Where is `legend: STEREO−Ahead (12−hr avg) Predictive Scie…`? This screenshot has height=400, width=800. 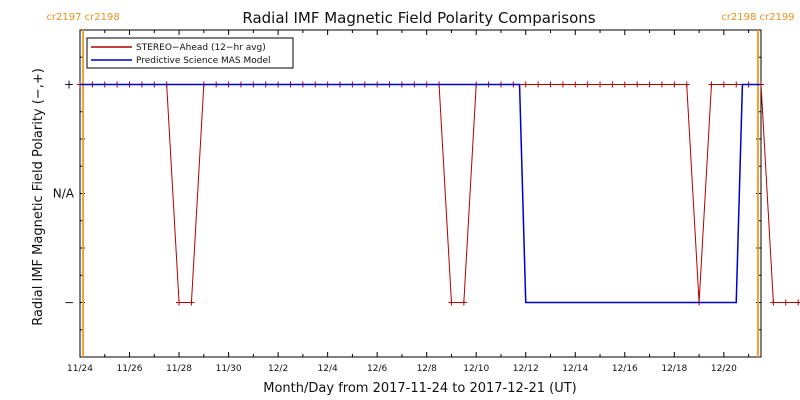
legend: STEREO−Ahead (12−hr avg) Predictive Scie… is located at coordinates (190, 53).